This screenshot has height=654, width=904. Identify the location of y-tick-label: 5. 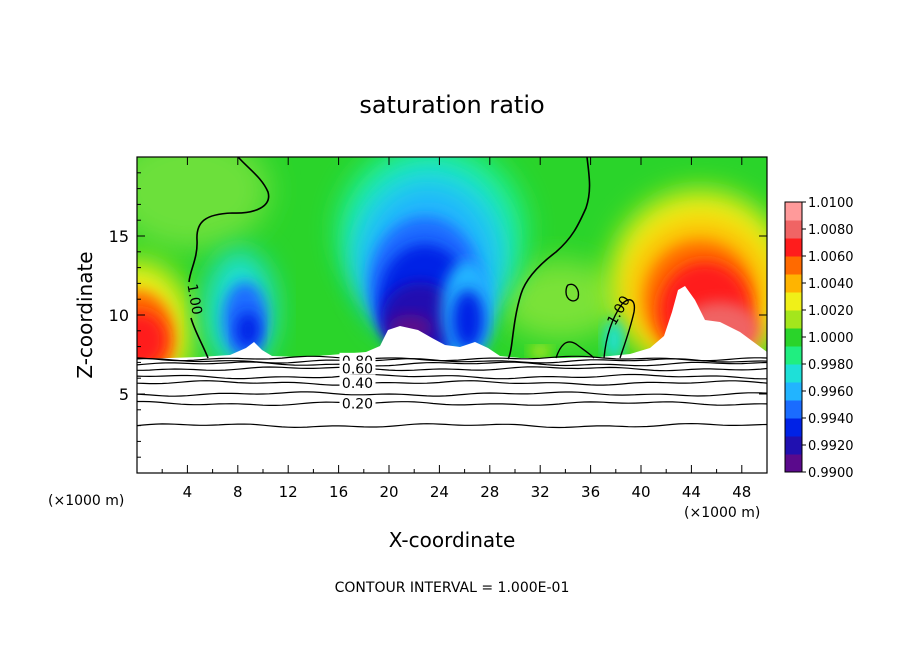
(124, 394).